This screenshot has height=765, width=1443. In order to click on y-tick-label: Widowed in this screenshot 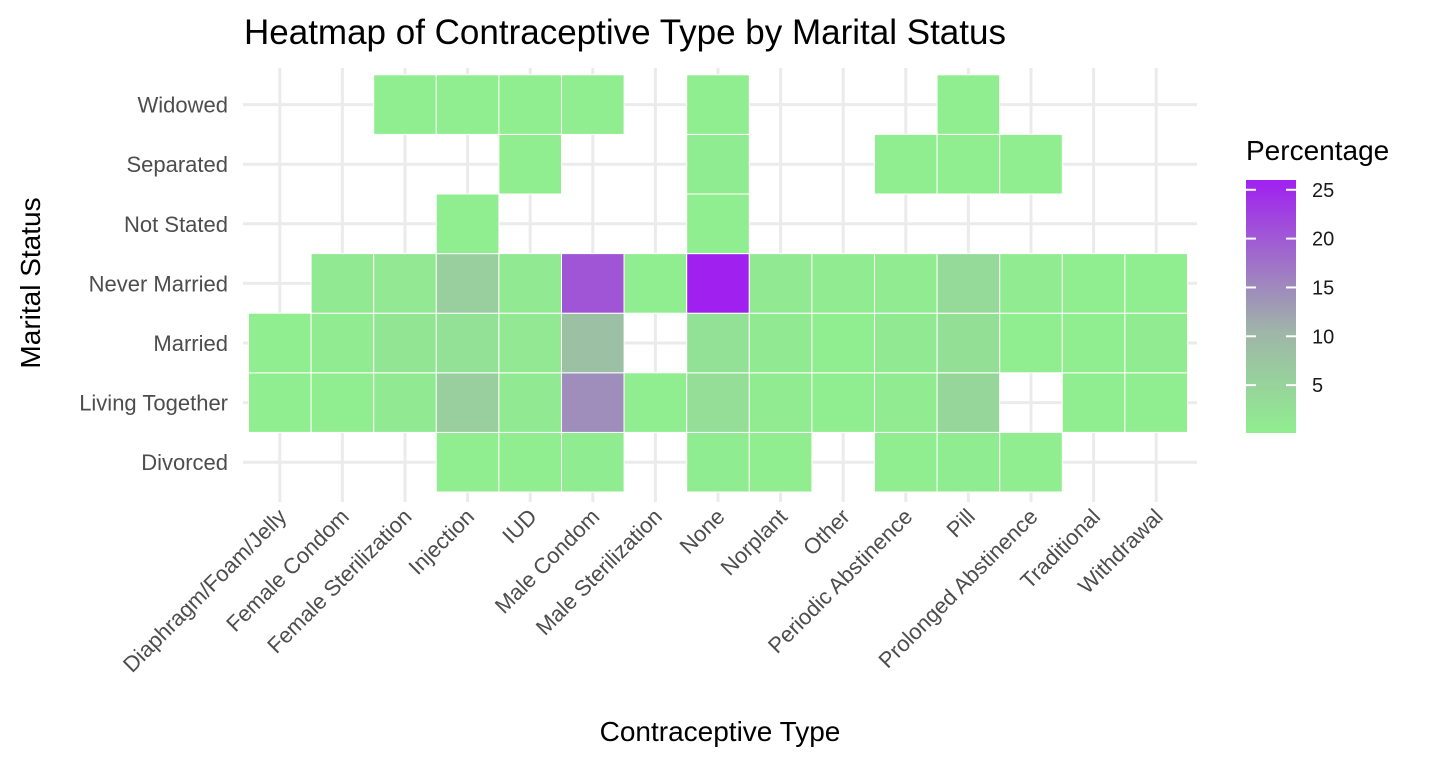, I will do `click(183, 105)`.